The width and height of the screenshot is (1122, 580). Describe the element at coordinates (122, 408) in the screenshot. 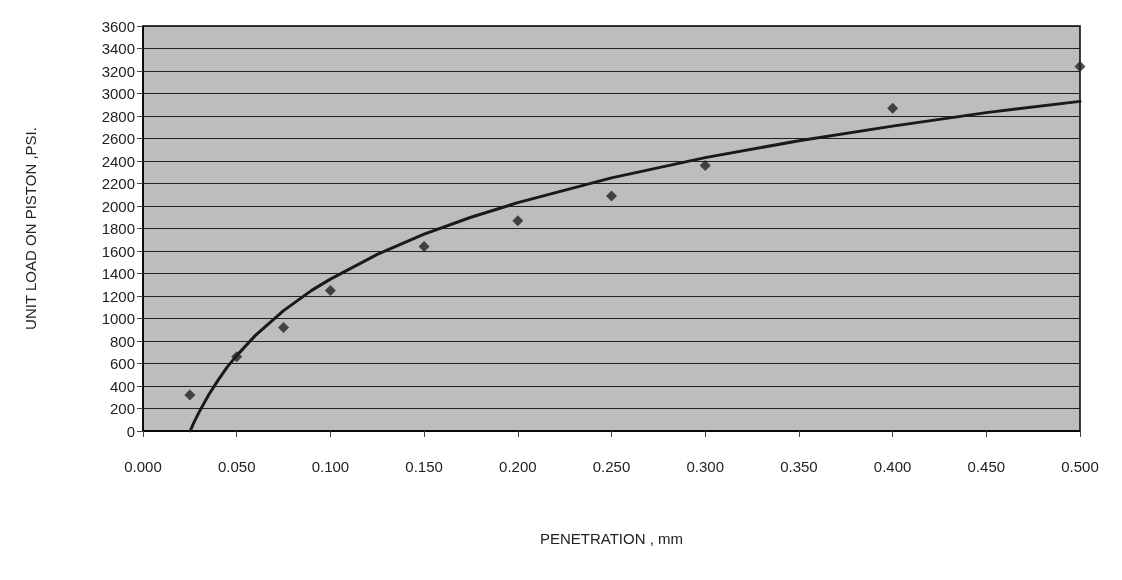

I see `y-tick-label: 200` at that location.